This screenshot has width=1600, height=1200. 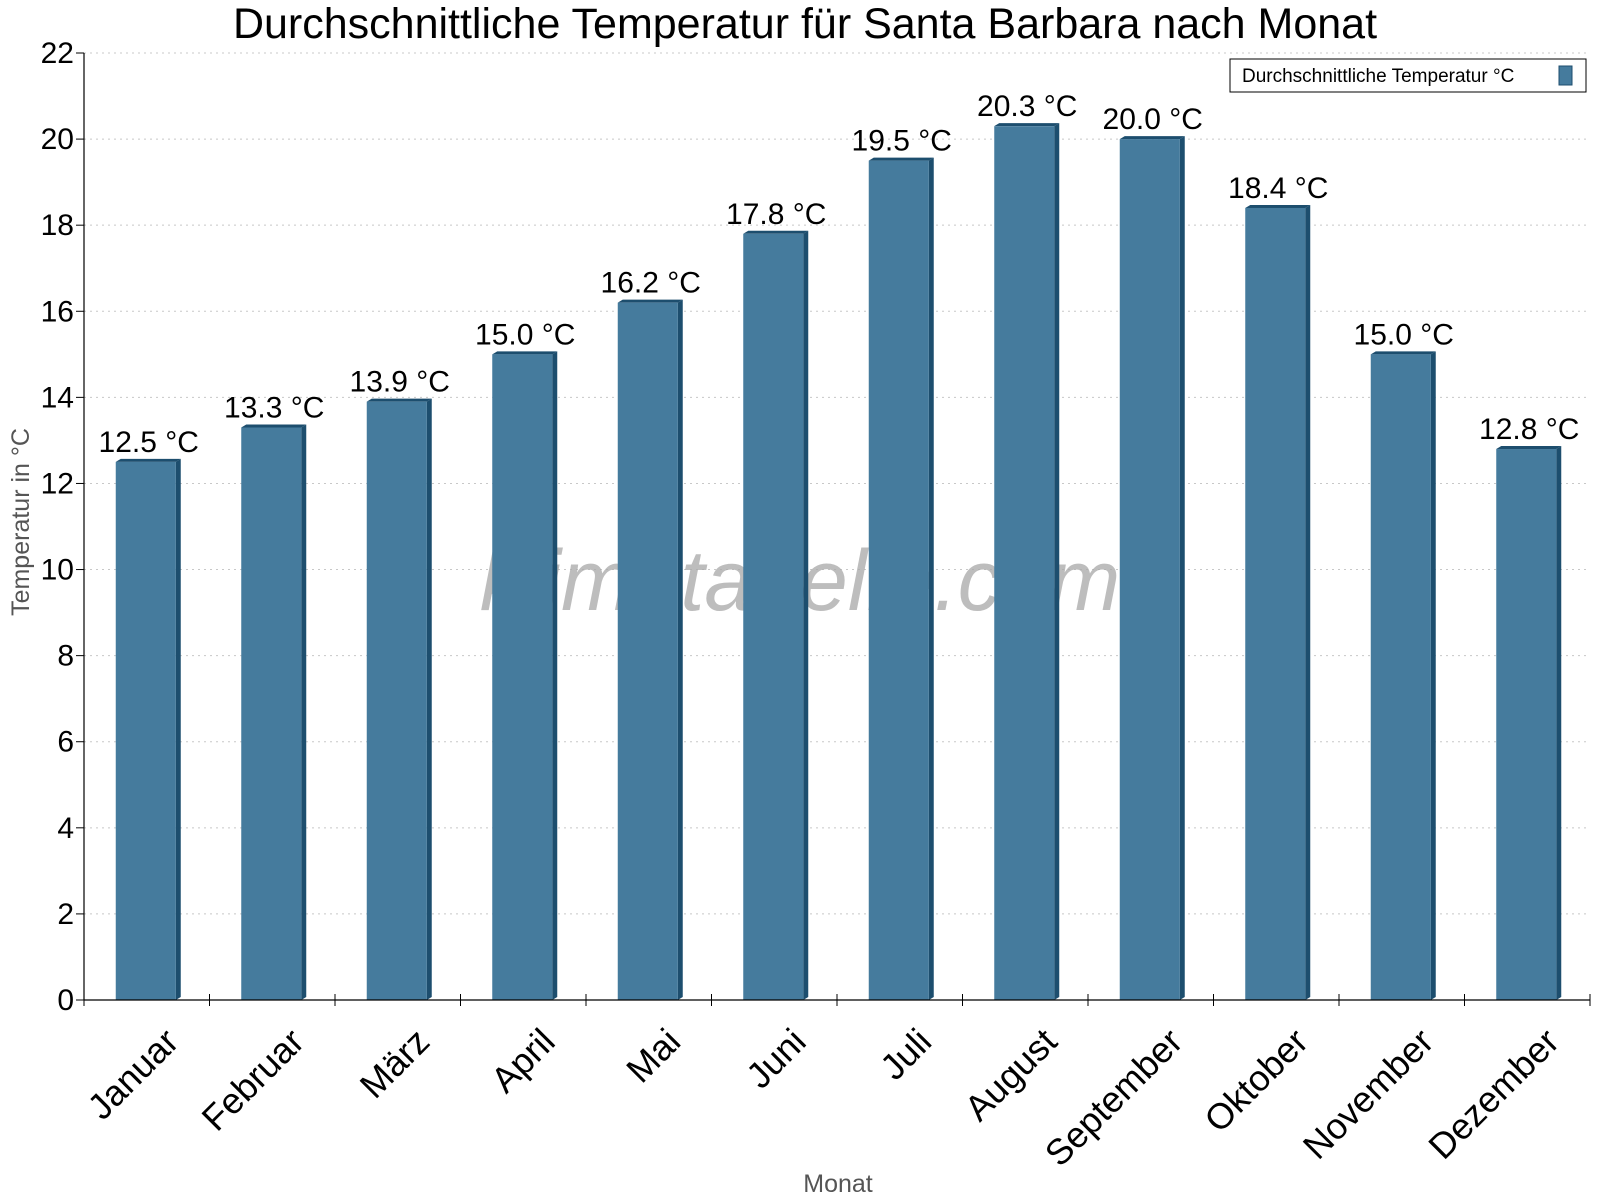 I want to click on x-tick-label: November, so click(x=1368, y=1093).